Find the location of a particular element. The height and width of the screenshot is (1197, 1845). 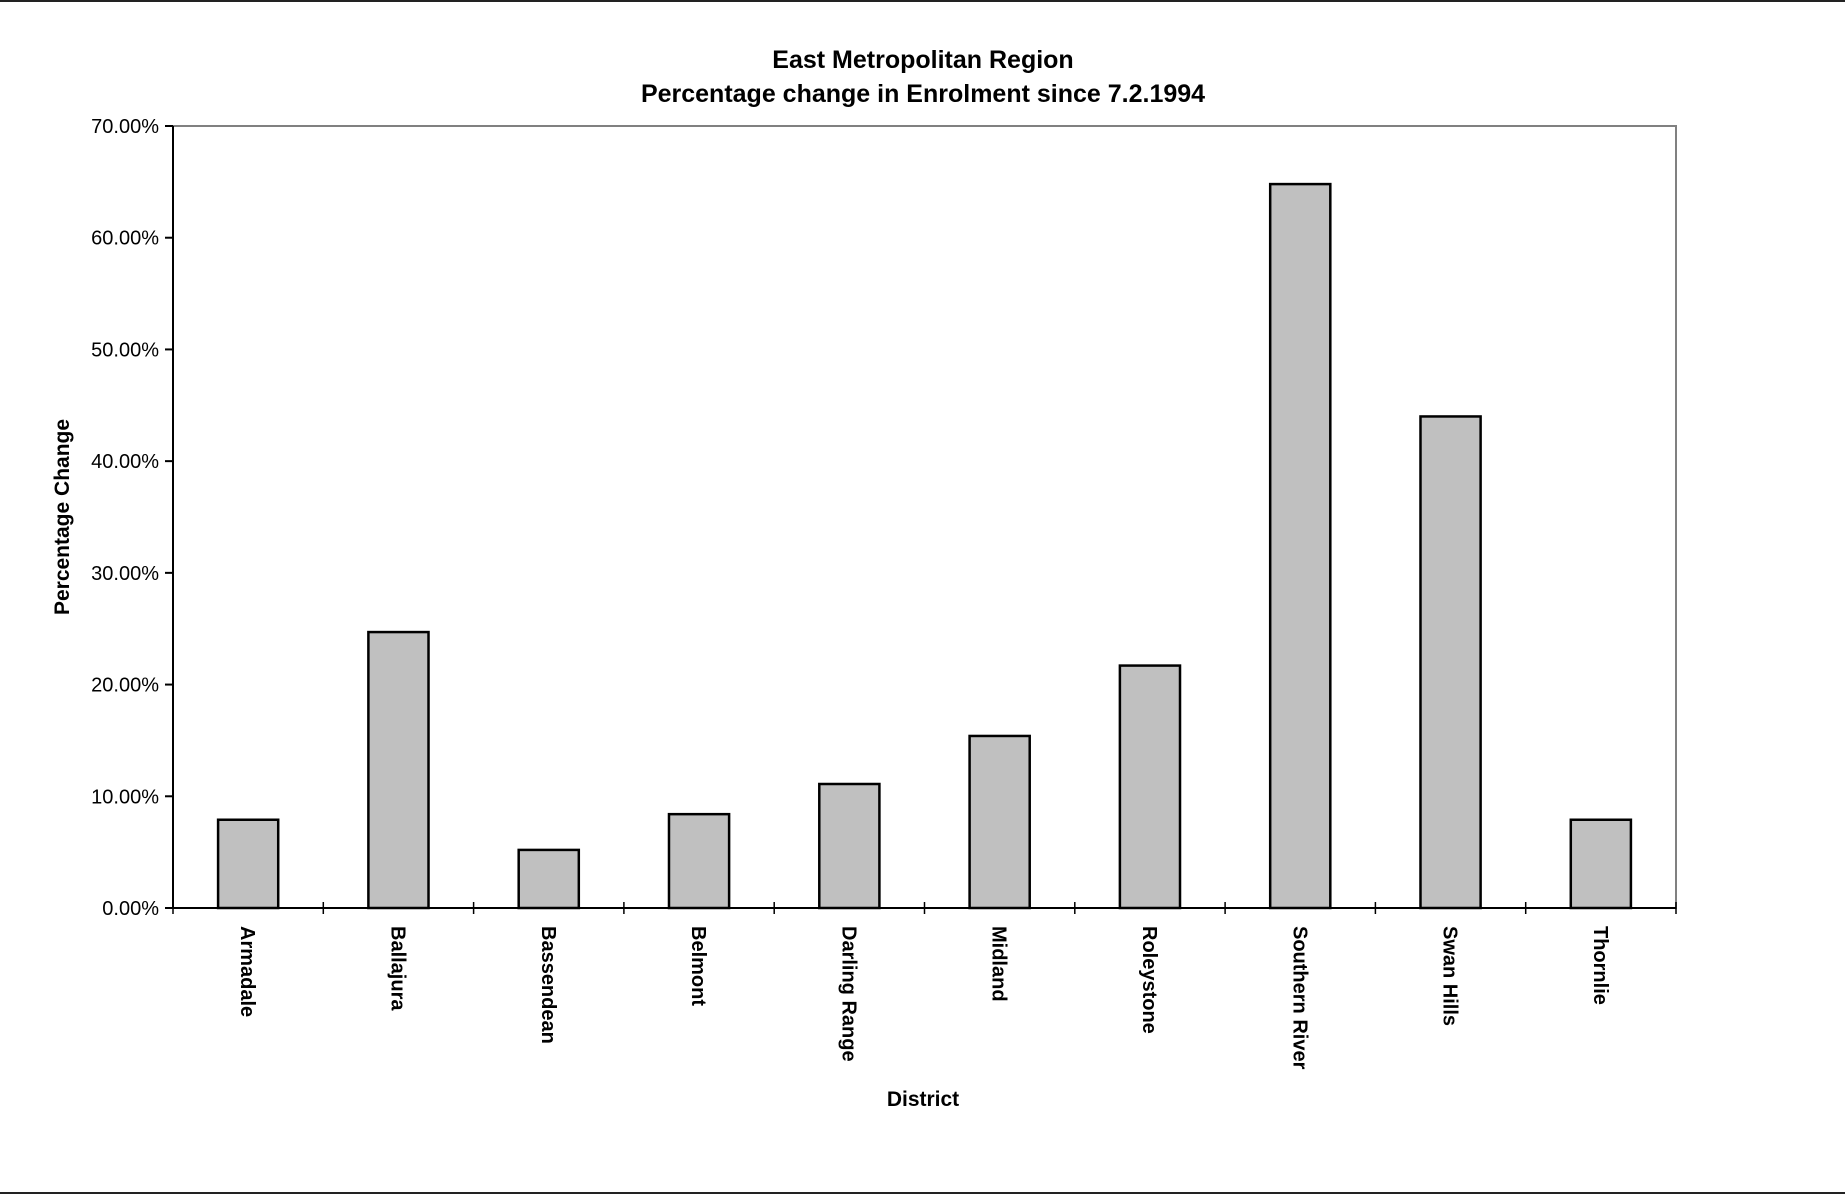

bar-swan-hills is located at coordinates (1450, 662).